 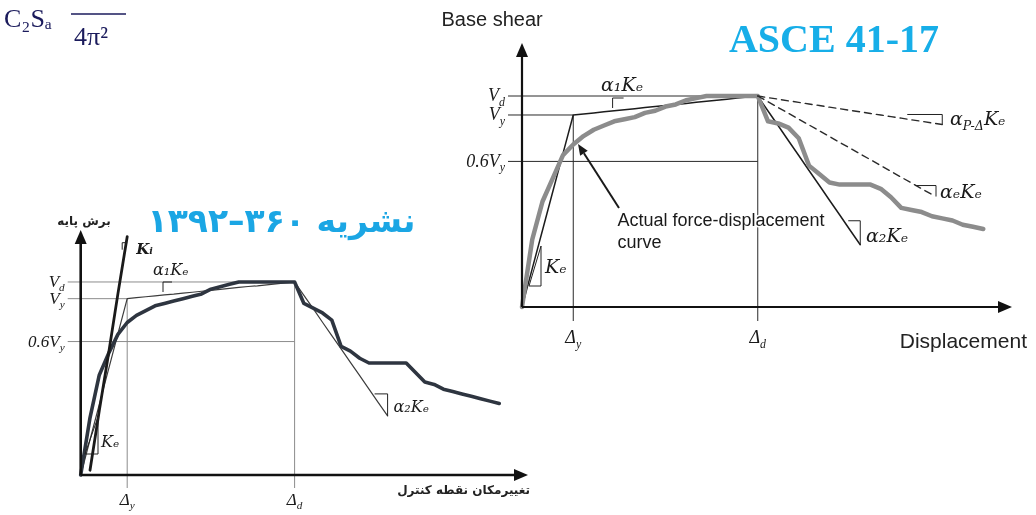 What do you see at coordinates (834, 38) in the screenshot?
I see `chart-title: ASCE 41-17` at bounding box center [834, 38].